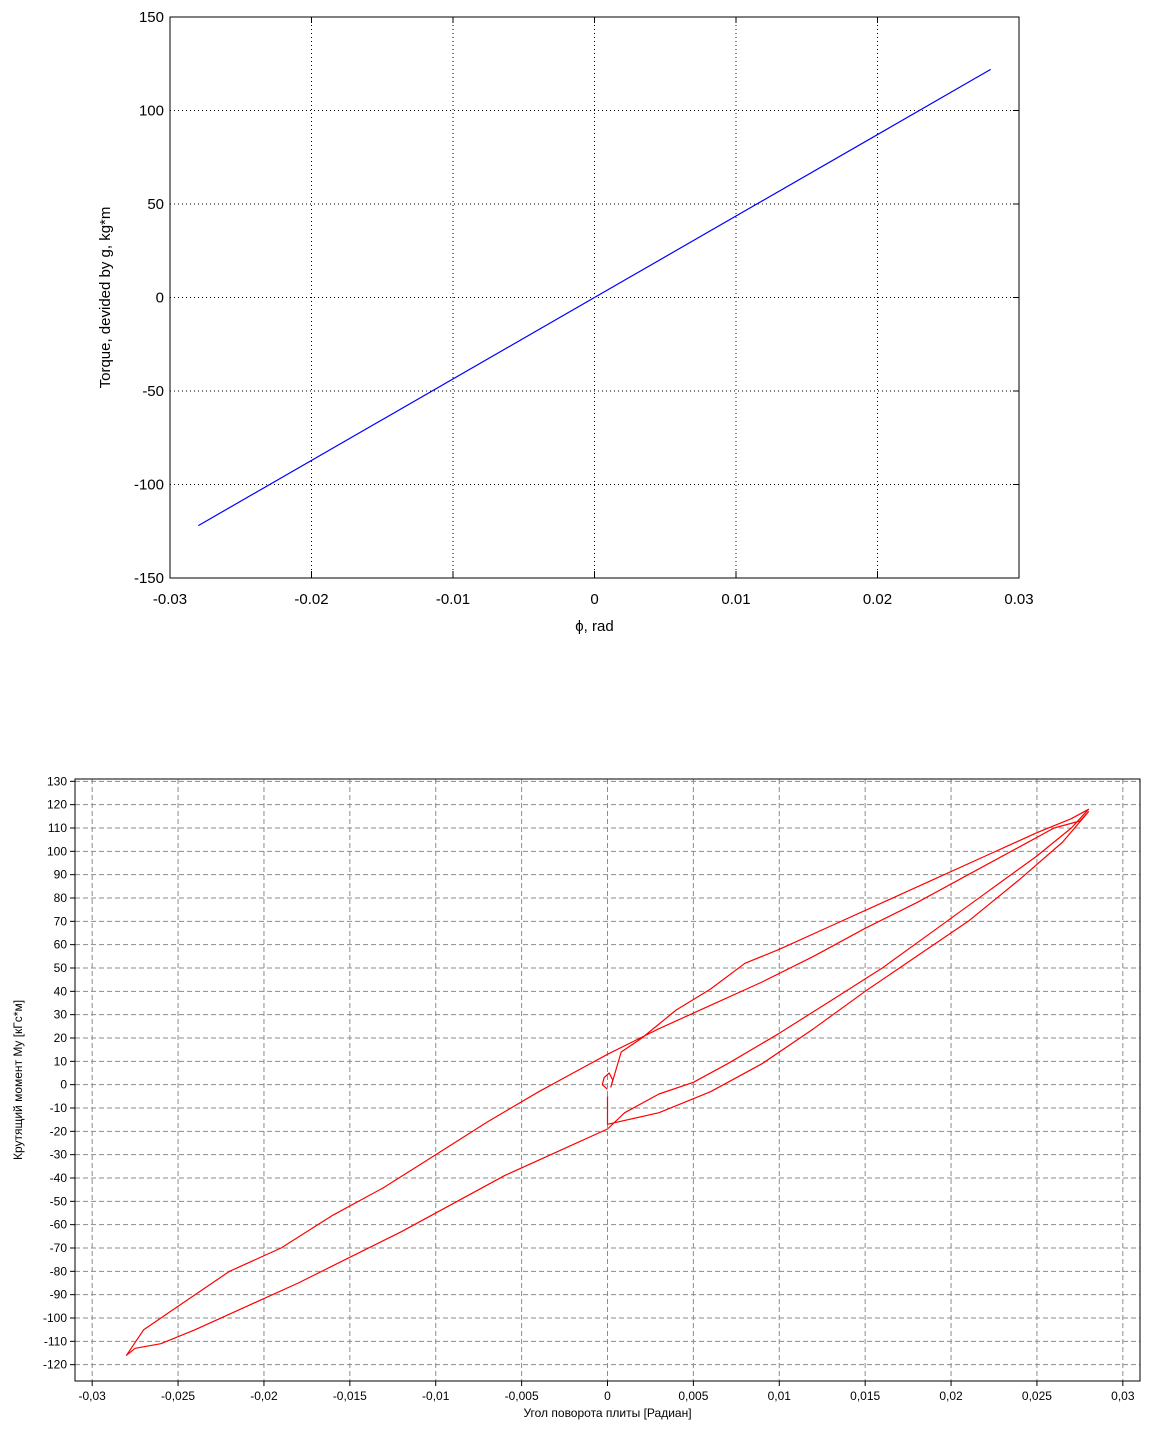 The height and width of the screenshot is (1443, 1157). What do you see at coordinates (55, 1341) in the screenshot?
I see `y-tick-label: -110` at bounding box center [55, 1341].